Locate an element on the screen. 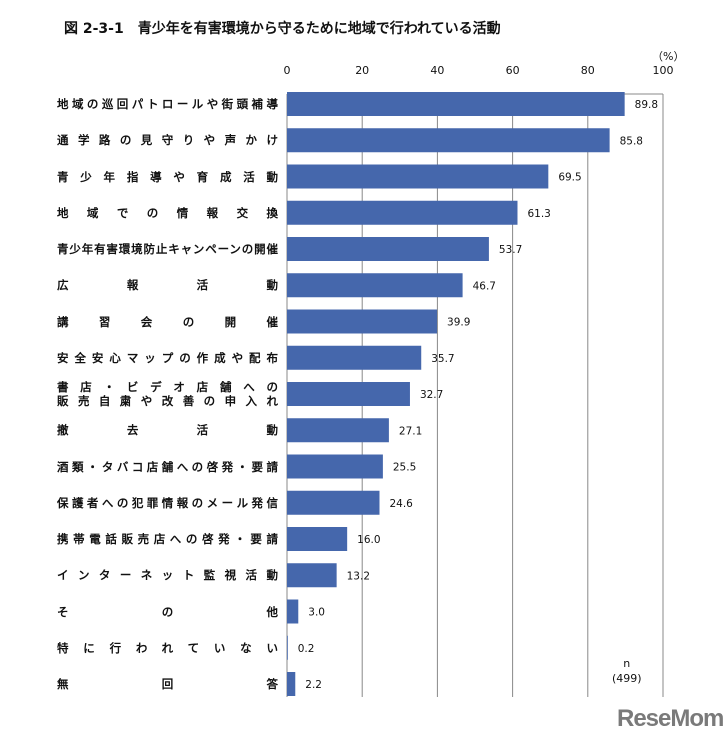 The image size is (727, 739). data-label: 69.5 is located at coordinates (569, 178).